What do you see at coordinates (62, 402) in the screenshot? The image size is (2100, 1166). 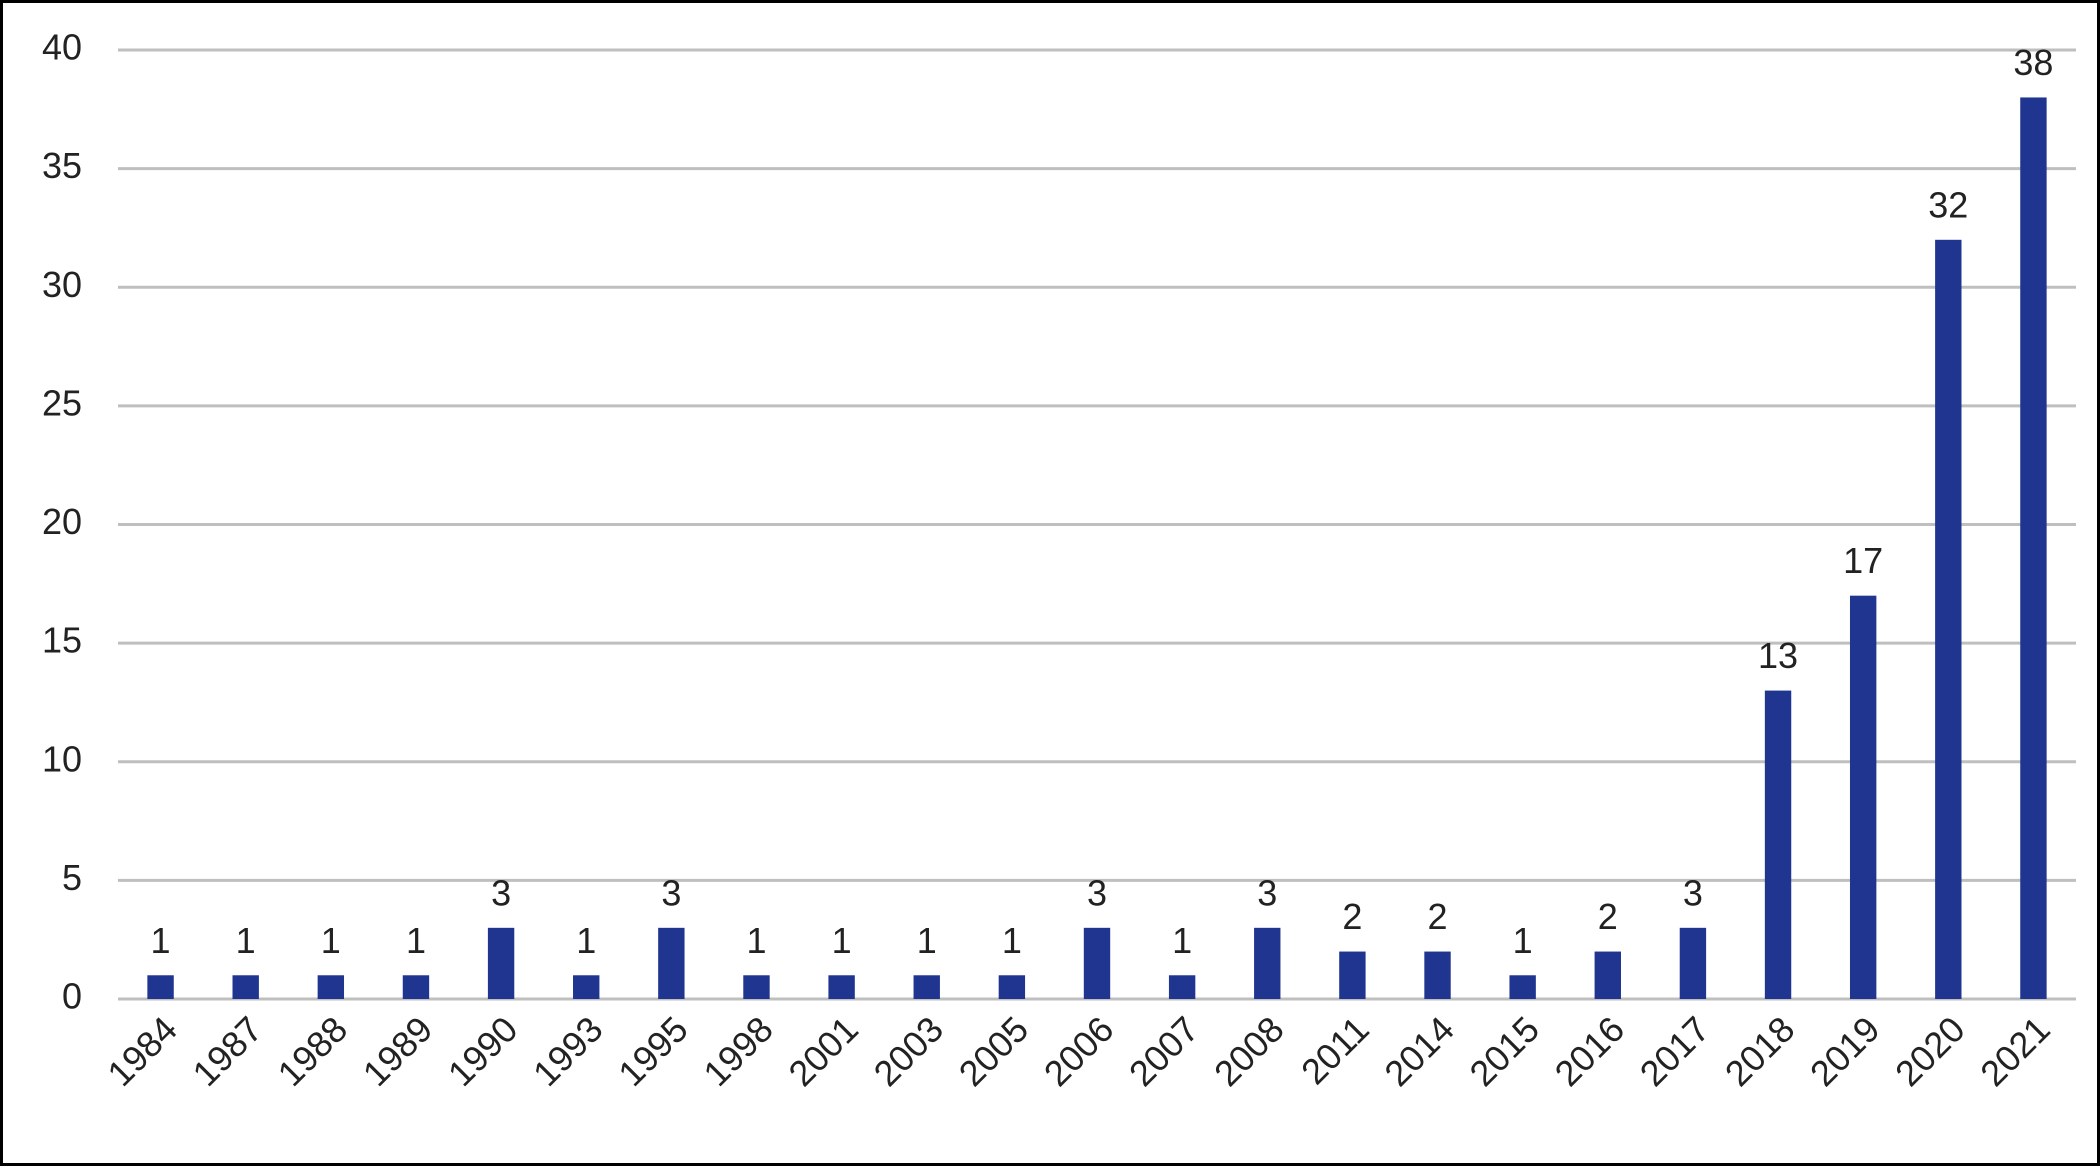 I see `y-tick-label: 25` at bounding box center [62, 402].